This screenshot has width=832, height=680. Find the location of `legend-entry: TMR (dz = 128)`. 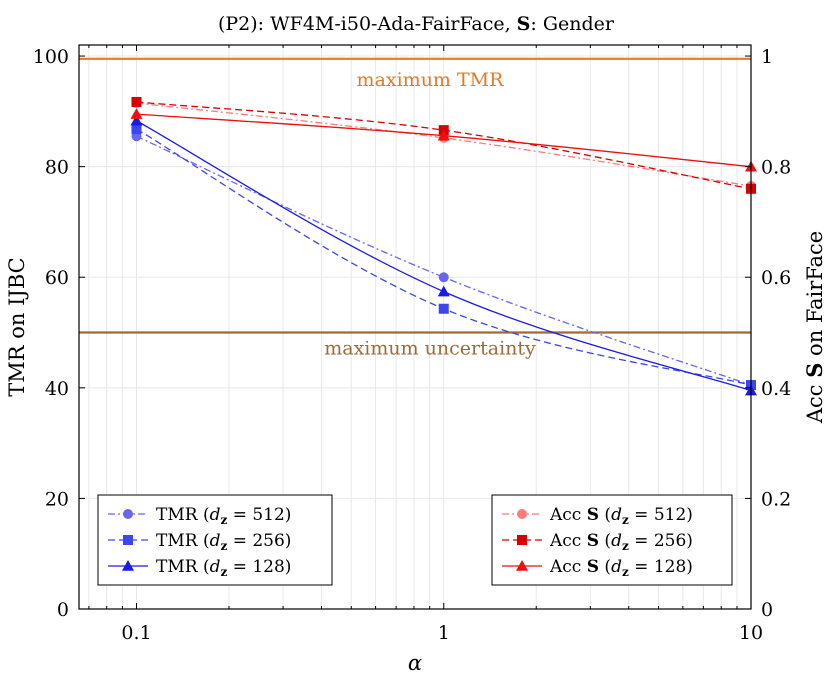

legend-entry: TMR (dz = 128) is located at coordinates (199, 568).